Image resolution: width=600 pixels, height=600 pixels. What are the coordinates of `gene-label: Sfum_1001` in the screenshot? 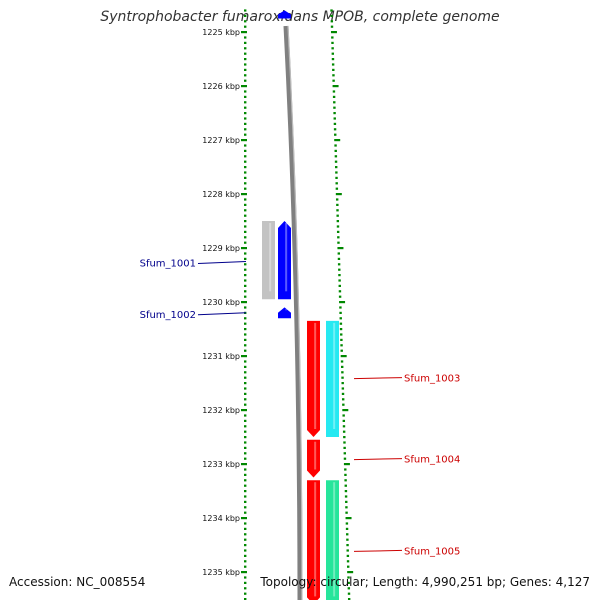 It's located at (168, 264).